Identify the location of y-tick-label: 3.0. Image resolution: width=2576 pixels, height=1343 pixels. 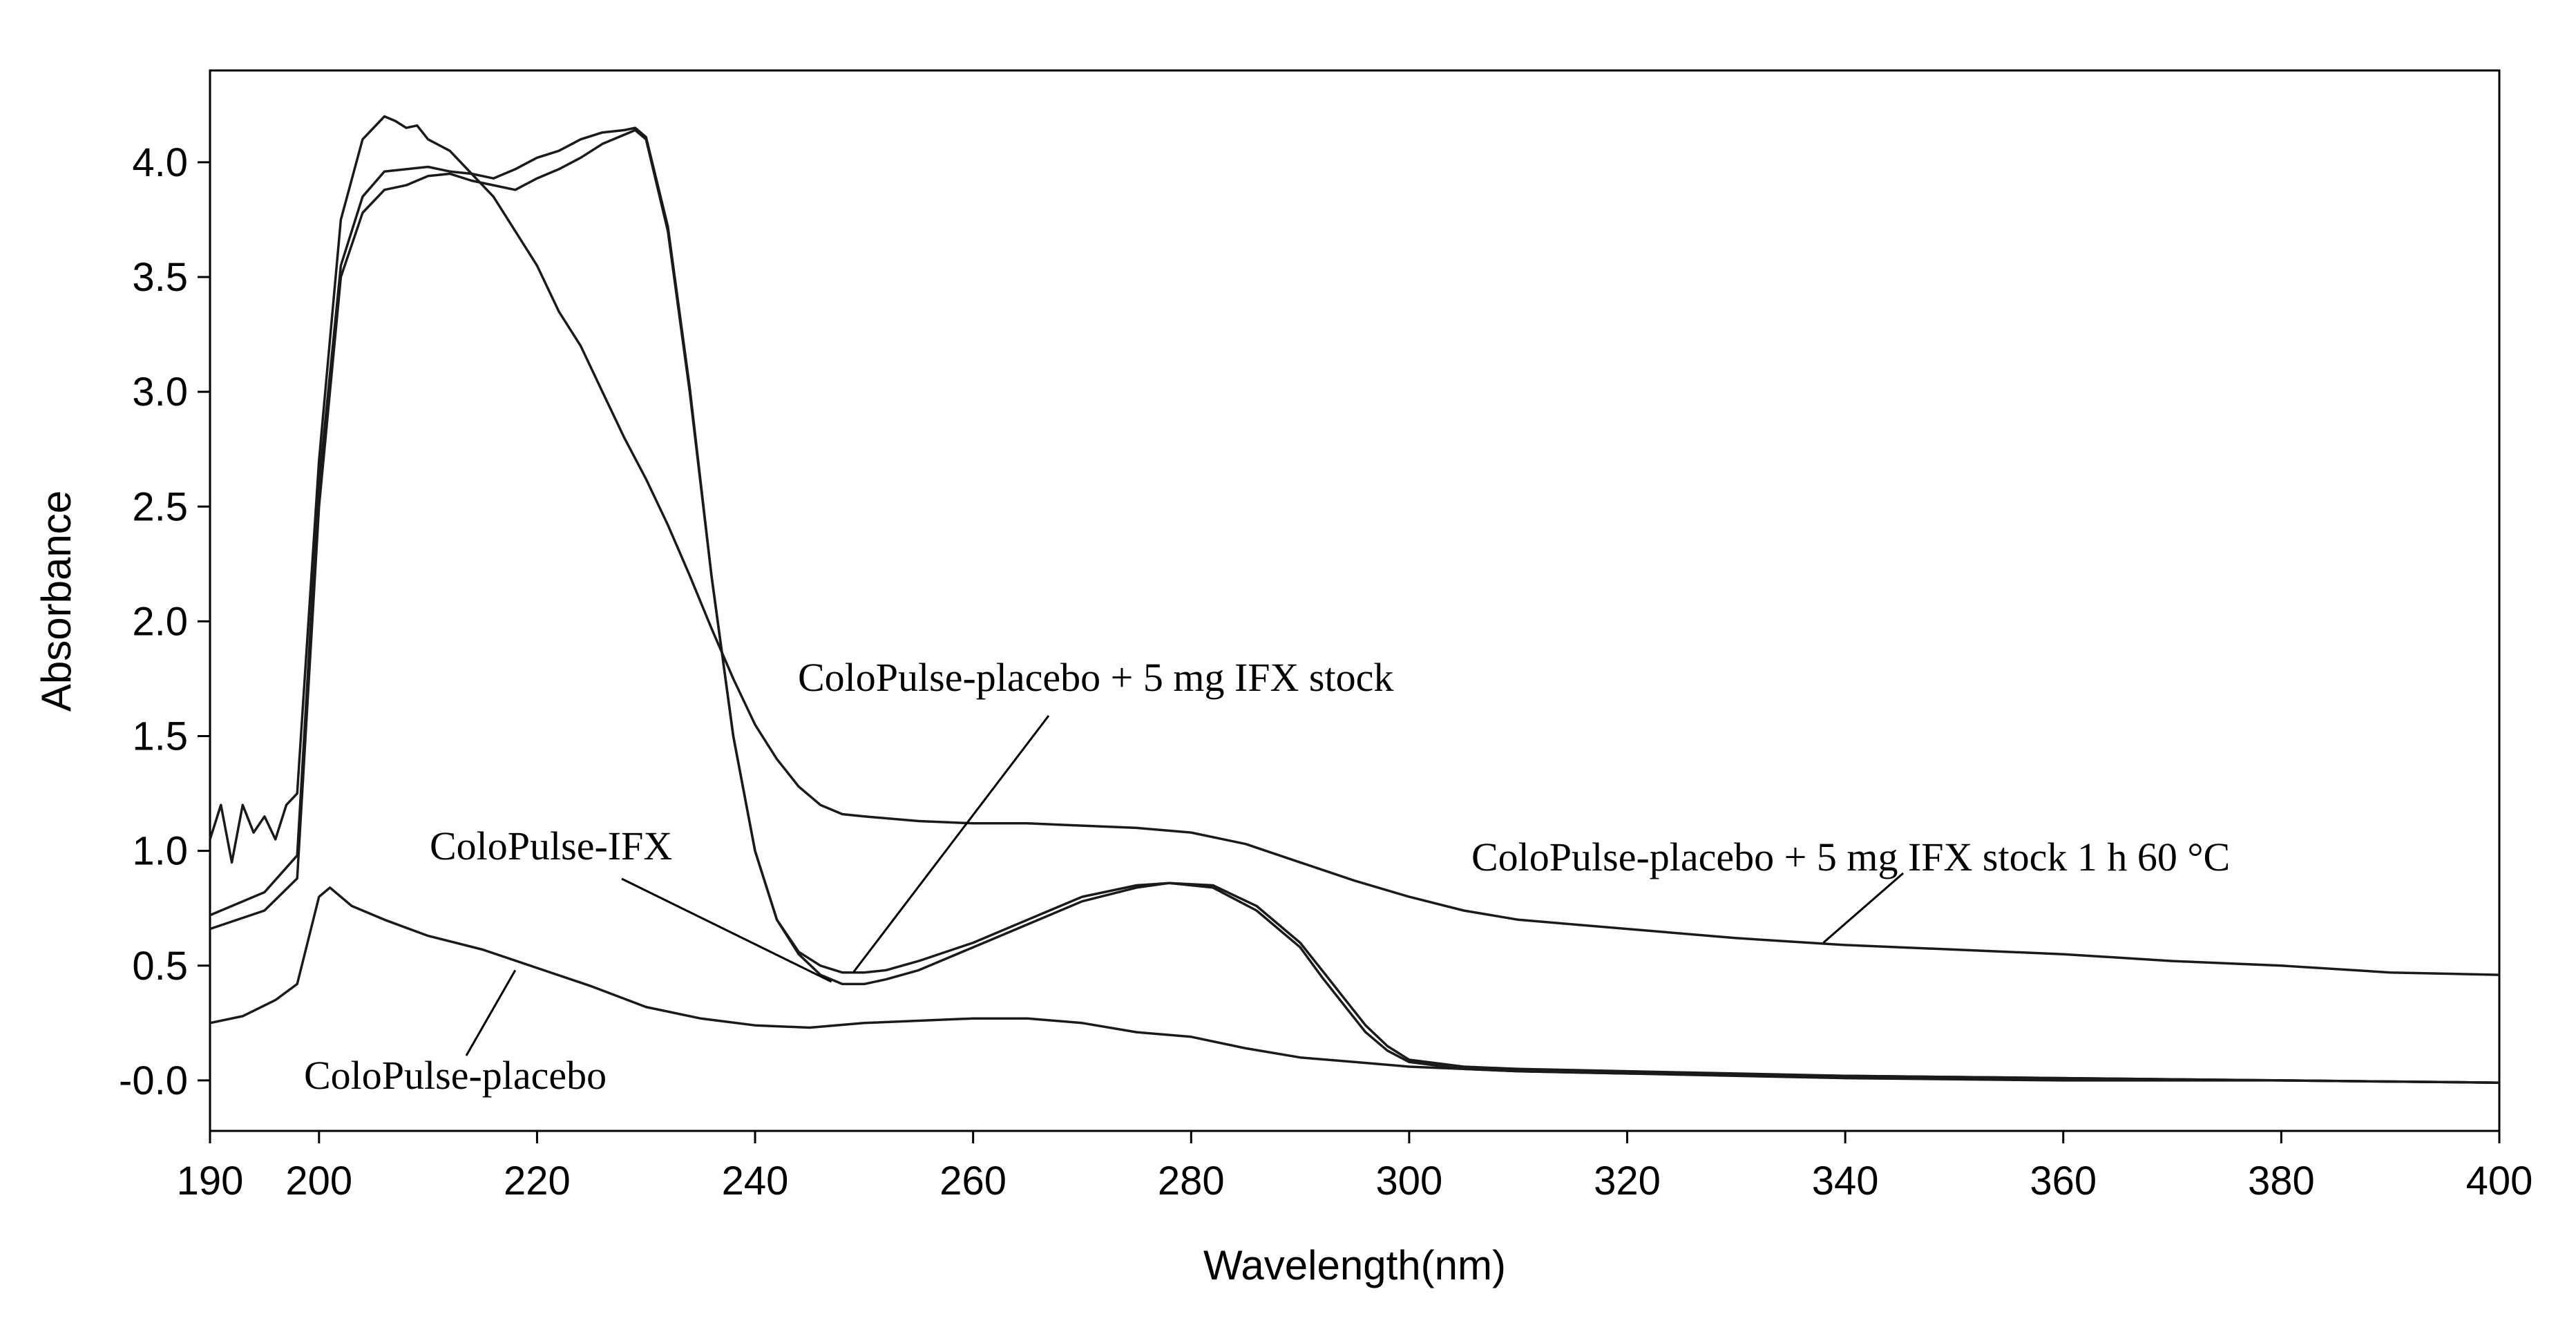
(160, 392).